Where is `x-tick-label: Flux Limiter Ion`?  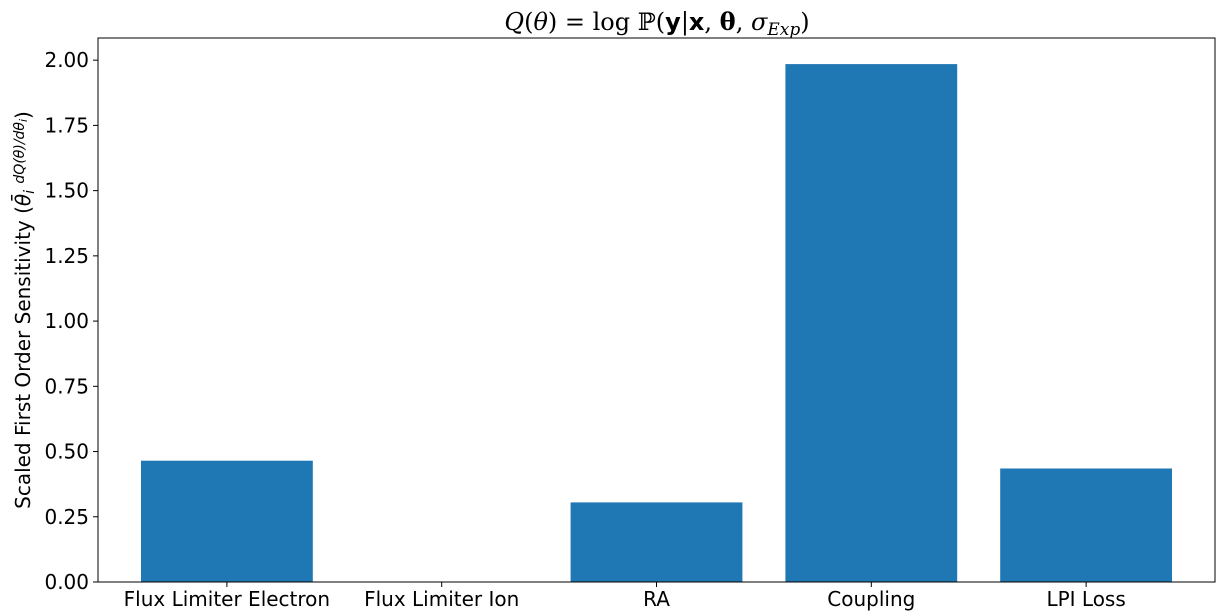 x-tick-label: Flux Limiter Ion is located at coordinates (441, 599).